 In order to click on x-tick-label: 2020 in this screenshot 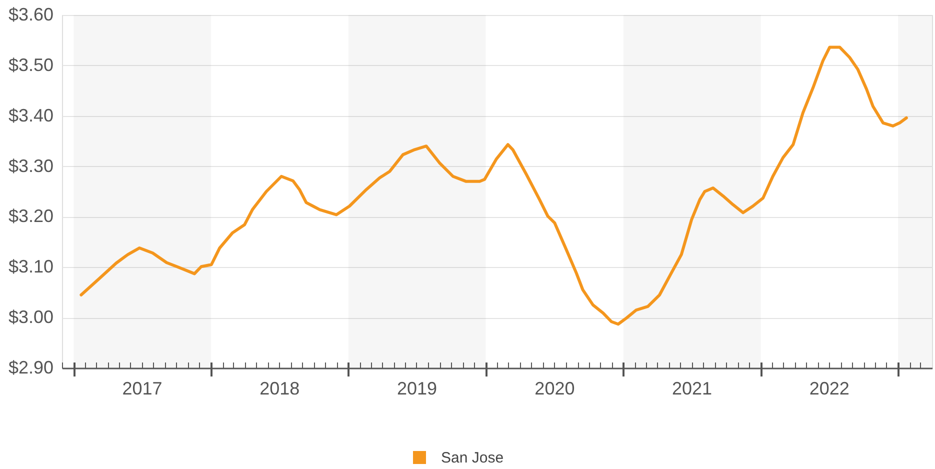, I will do `click(554, 388)`.